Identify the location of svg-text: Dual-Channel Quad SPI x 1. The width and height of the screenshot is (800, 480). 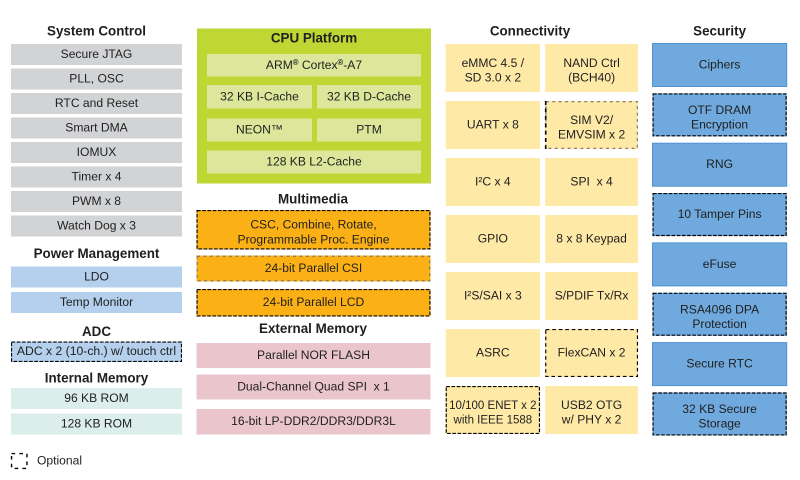
(313, 387).